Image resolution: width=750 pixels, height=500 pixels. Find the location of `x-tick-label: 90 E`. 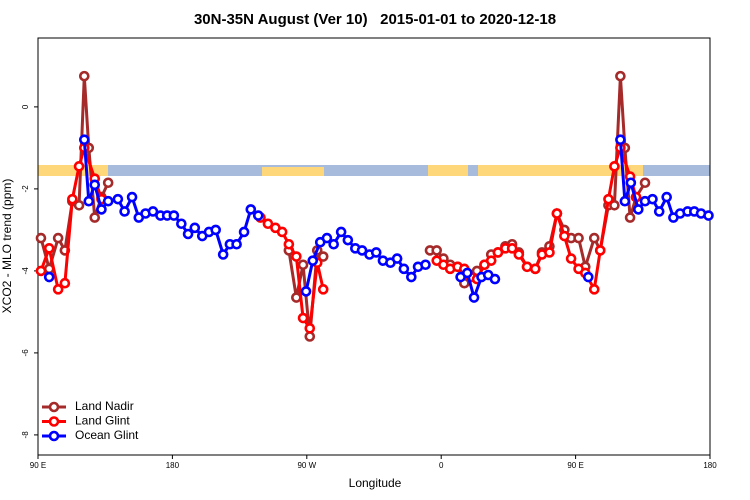

x-tick-label: 90 E is located at coordinates (575, 465).